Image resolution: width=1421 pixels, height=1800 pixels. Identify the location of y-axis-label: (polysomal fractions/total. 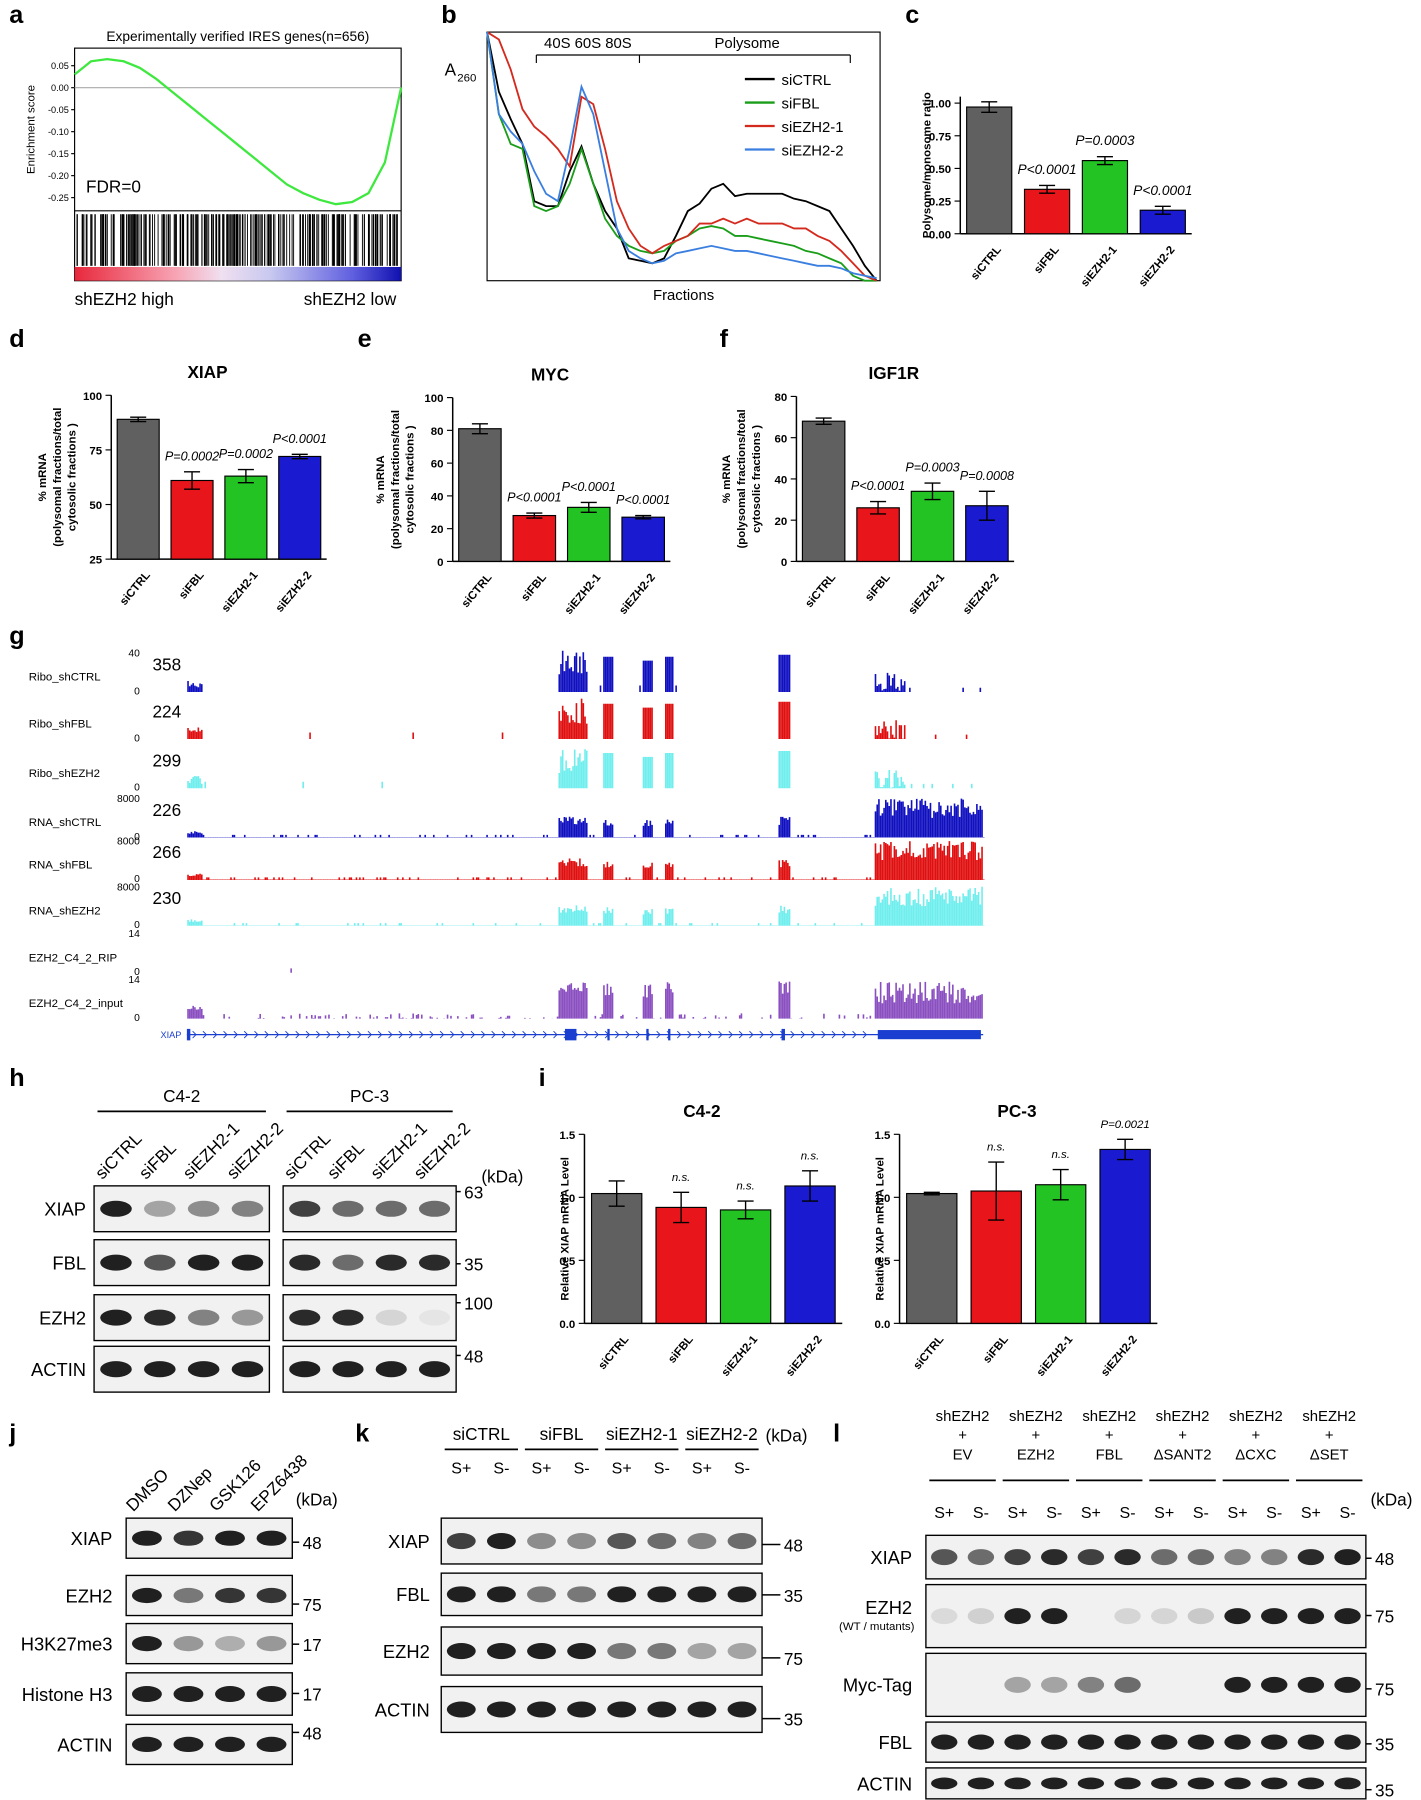
(58, 477).